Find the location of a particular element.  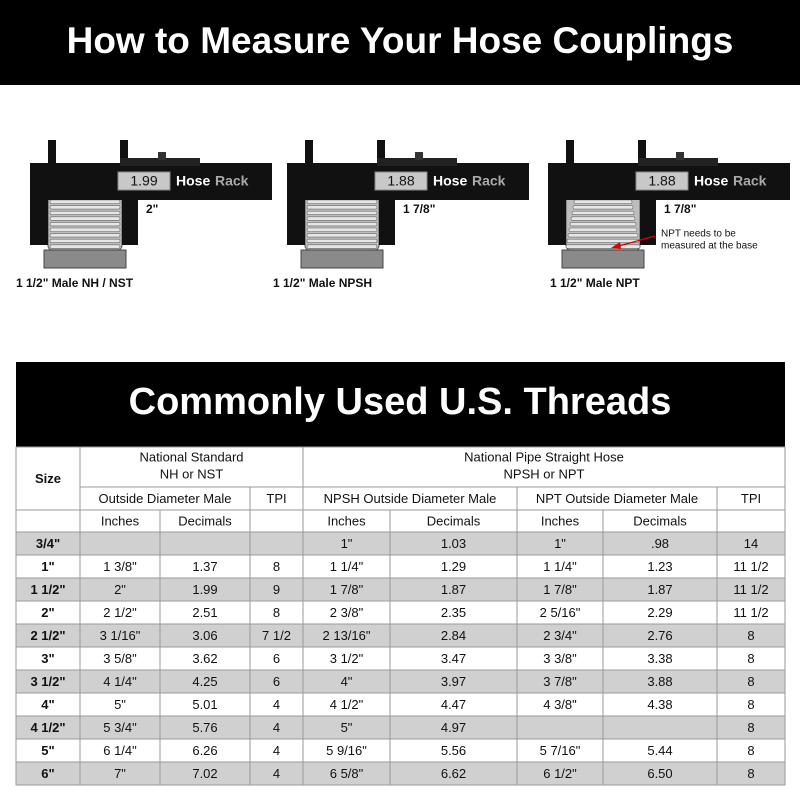

value: 3.38 is located at coordinates (659, 658).